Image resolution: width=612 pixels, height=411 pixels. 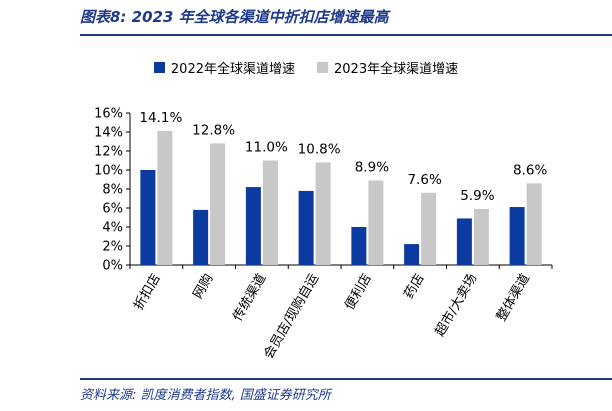 What do you see at coordinates (108, 152) in the screenshot?
I see `y-tick-label: 12%` at bounding box center [108, 152].